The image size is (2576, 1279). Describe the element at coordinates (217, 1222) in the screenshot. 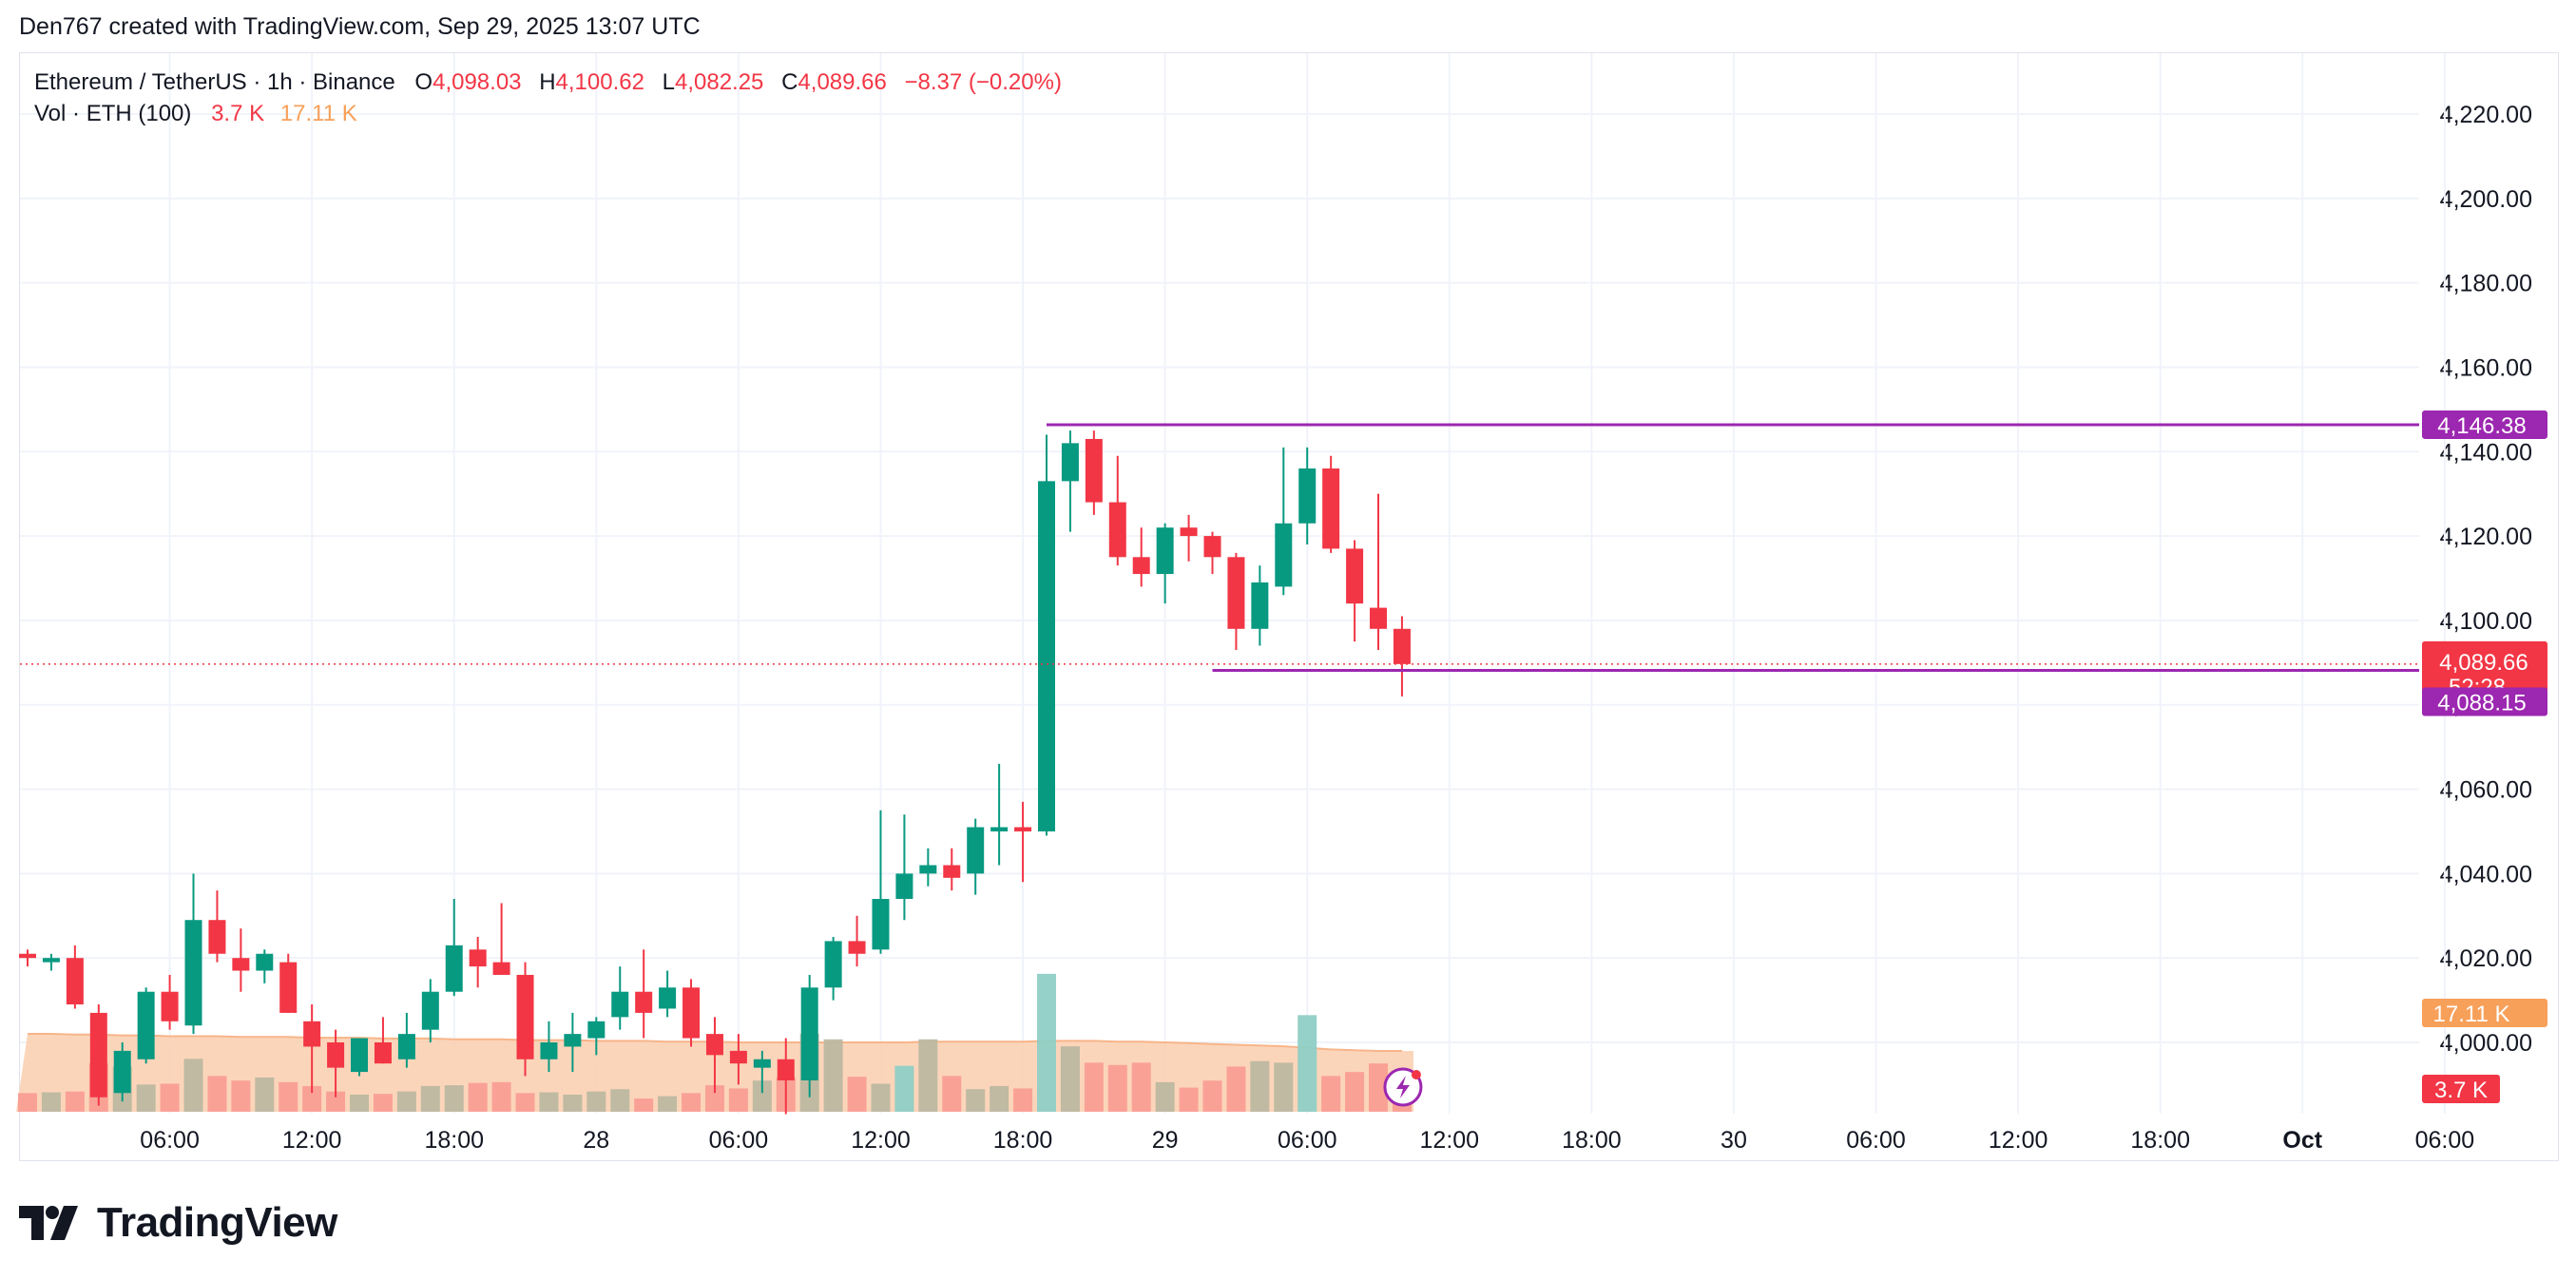

I see `tradingview-logo-text: TradingView` at that location.